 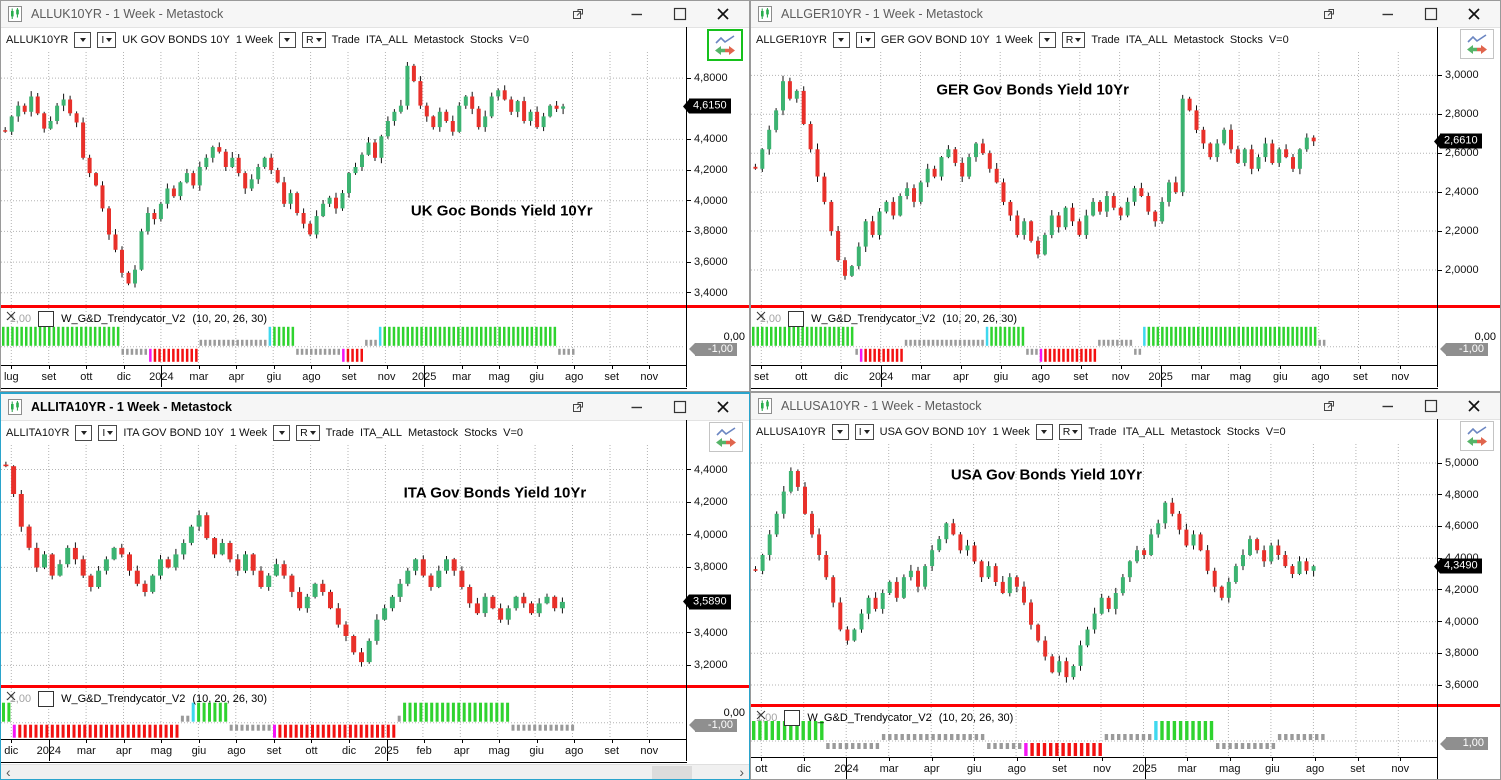 What do you see at coordinates (248, 433) in the screenshot?
I see `period-label: 1 Week` at bounding box center [248, 433].